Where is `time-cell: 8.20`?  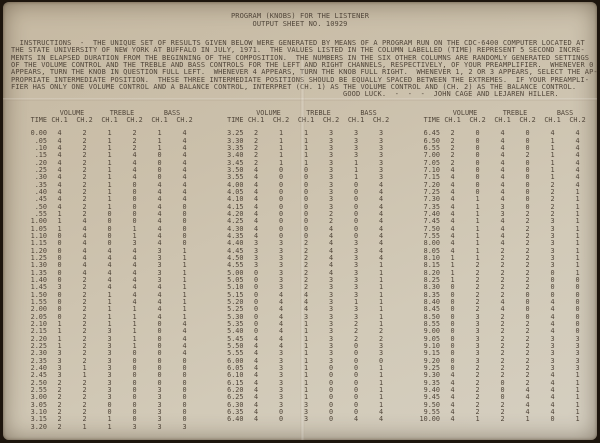
time-cell: 8.20 is located at coordinates (431, 272).